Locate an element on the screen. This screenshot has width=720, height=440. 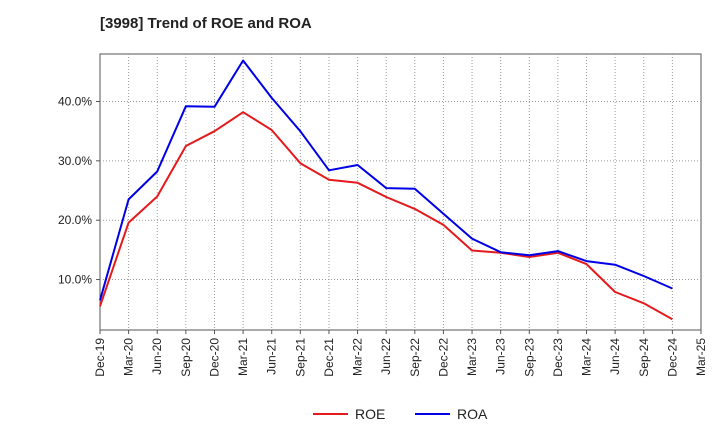
x-tick-label: Sep-23 is located at coordinates (529, 357).